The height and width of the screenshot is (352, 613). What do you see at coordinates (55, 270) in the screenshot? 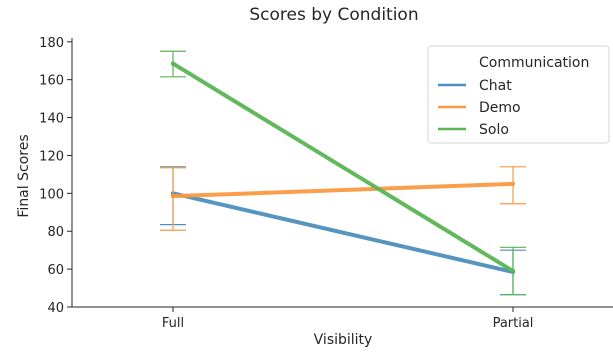
I see `y-tick-label: 60` at bounding box center [55, 270].